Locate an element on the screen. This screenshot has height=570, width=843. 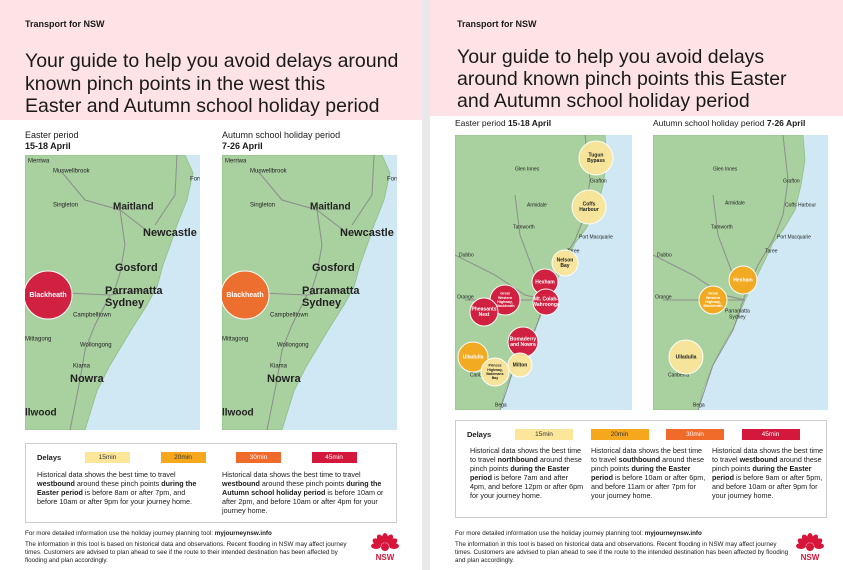
hotspot-label: Pheasants is located at coordinates (483, 309).